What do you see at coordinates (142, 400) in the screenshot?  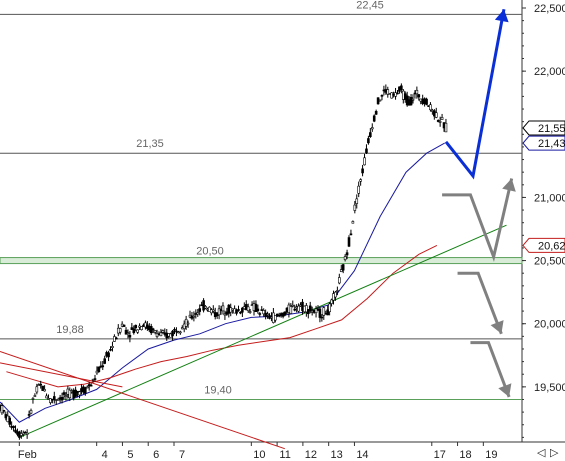 I see `indicator-line` at bounding box center [142, 400].